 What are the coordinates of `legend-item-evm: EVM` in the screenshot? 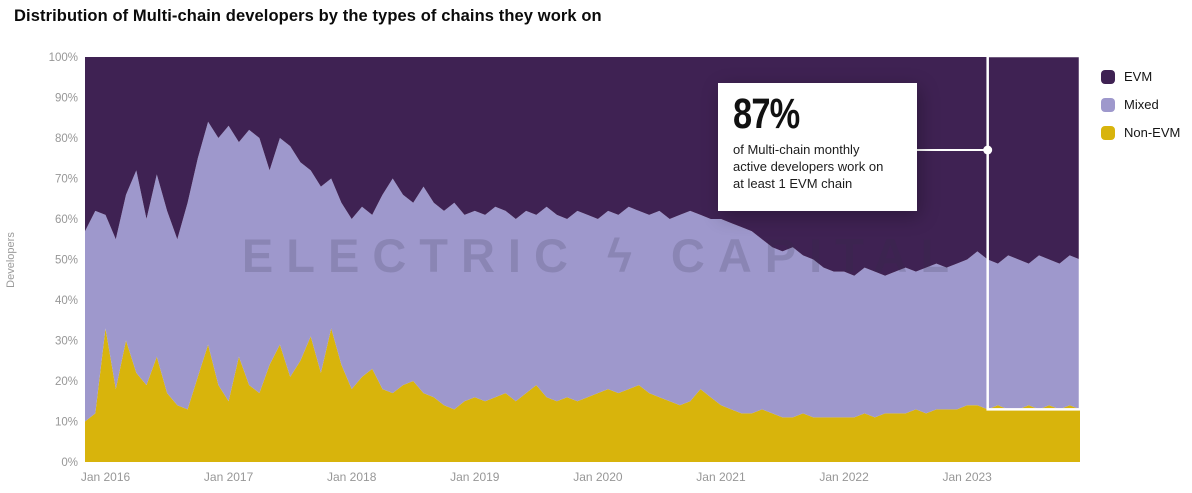 It's located at (1140, 76).